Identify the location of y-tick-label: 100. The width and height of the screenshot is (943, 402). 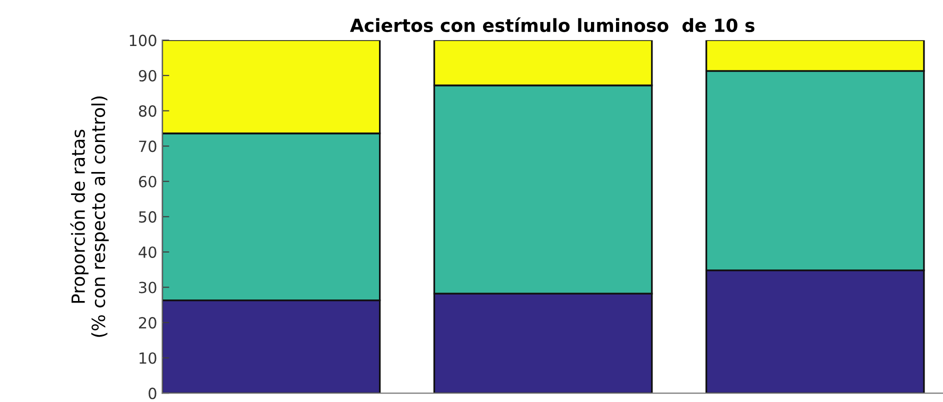
(143, 40).